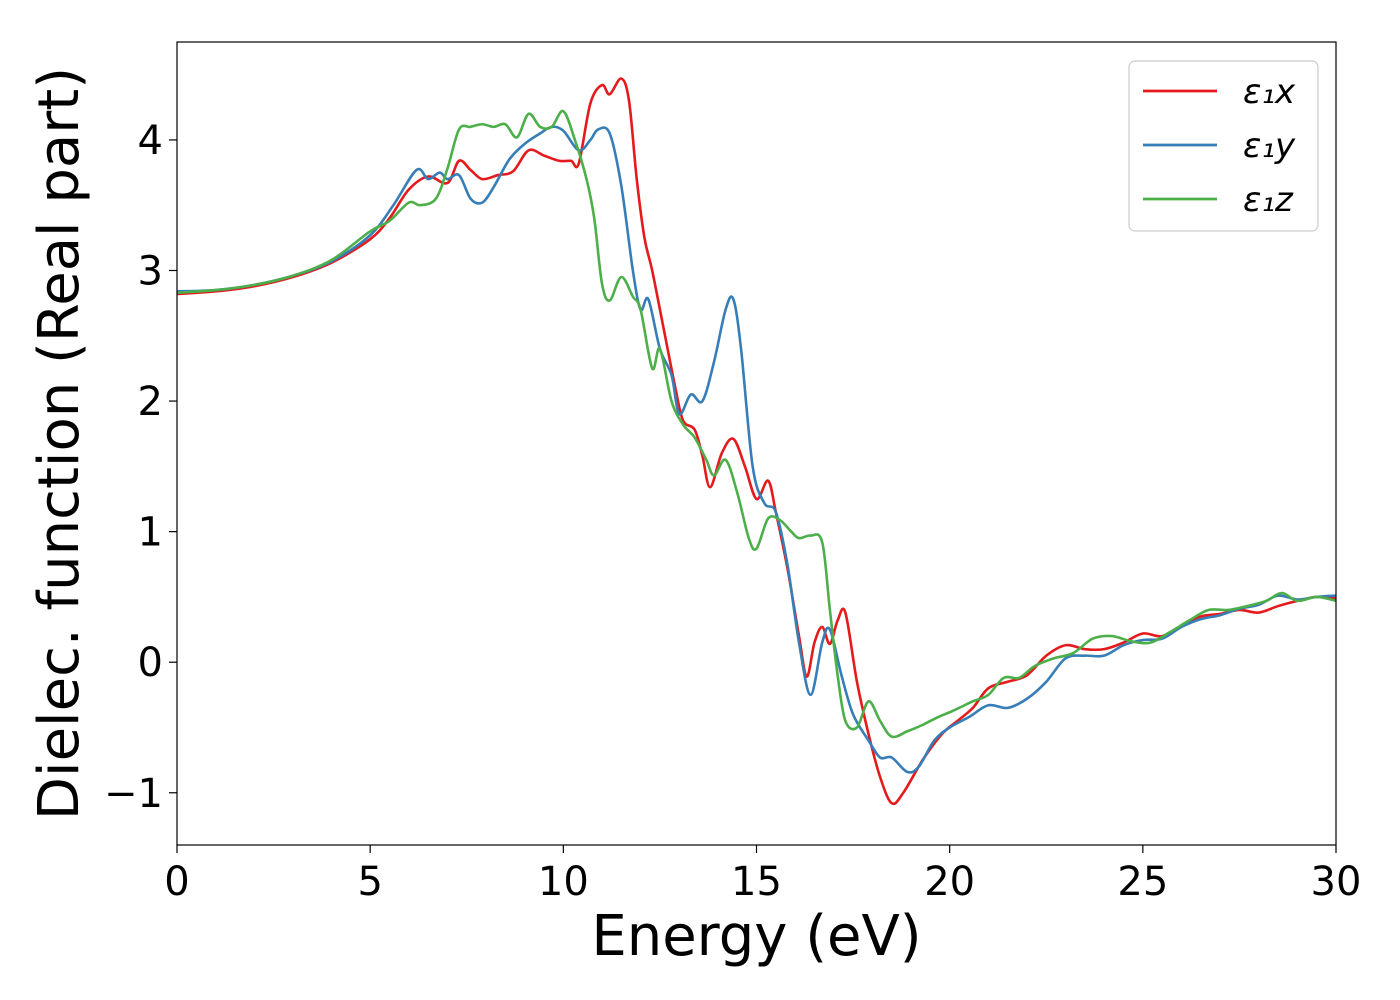 This screenshot has width=1400, height=1000. I want to click on legend-label-1: ε₁y, so click(1269, 146).